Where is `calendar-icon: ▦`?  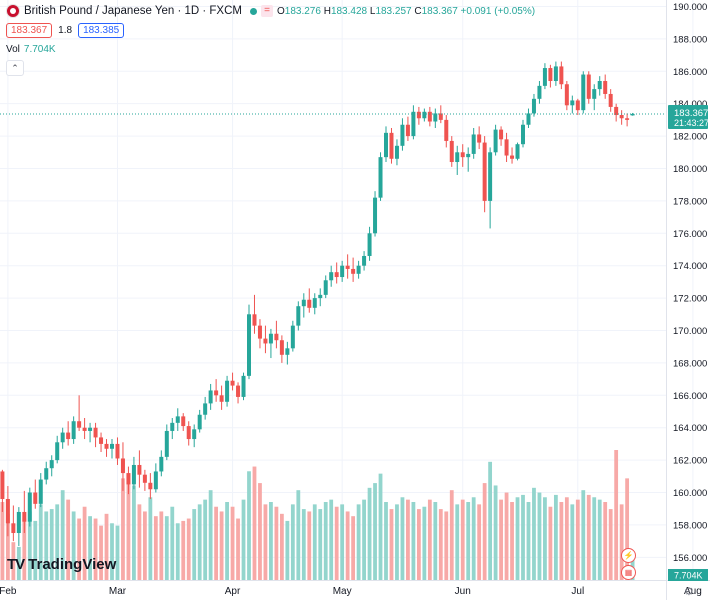 calendar-icon: ▦ is located at coordinates (628, 572).